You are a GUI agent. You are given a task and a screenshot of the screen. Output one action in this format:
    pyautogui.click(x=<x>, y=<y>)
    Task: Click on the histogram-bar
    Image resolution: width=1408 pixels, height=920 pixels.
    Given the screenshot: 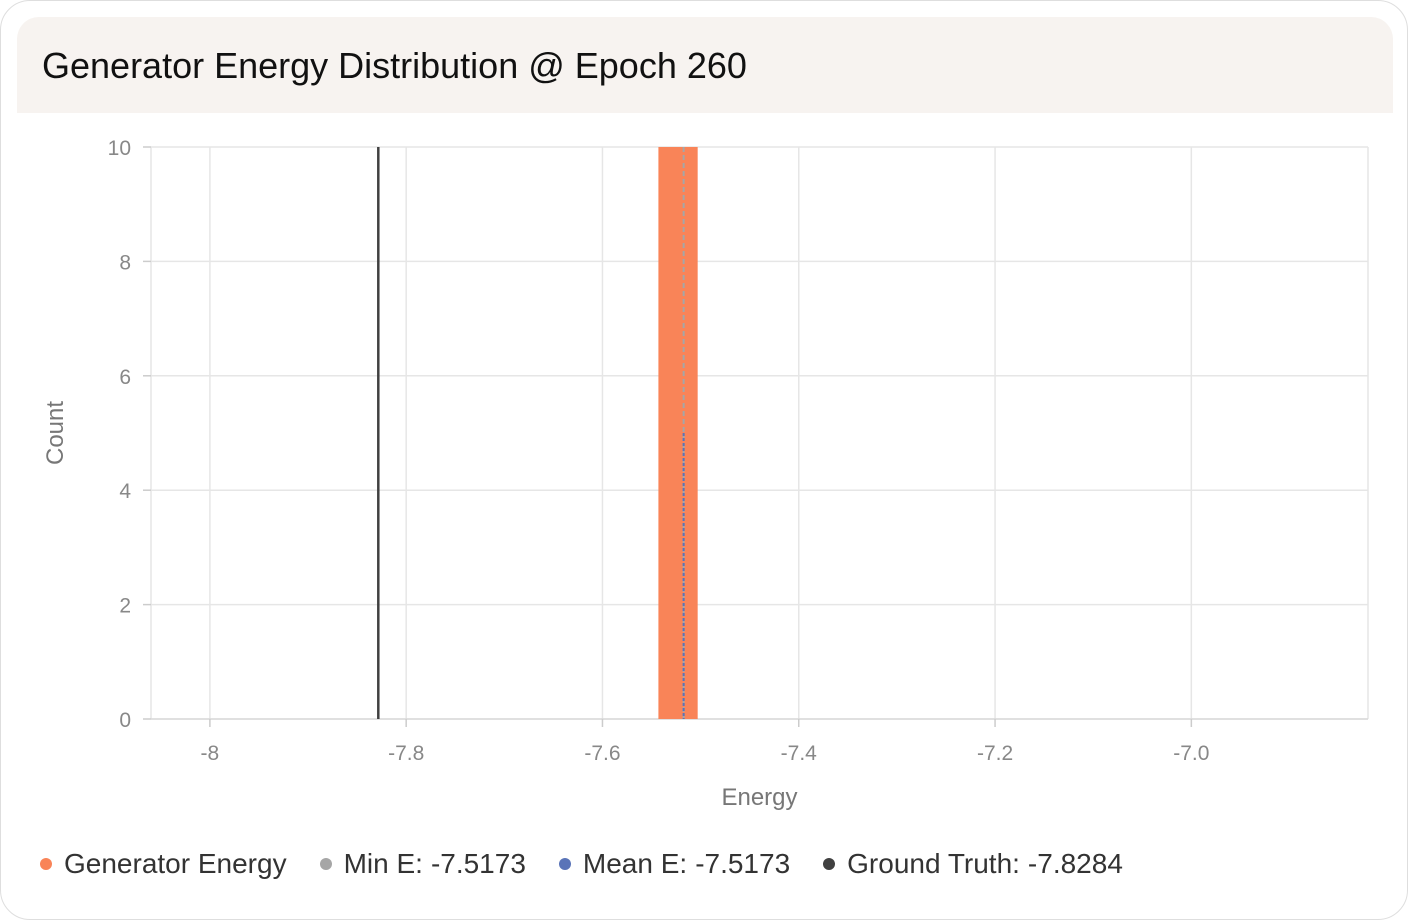 What is the action you would take?
    pyautogui.click(x=678, y=433)
    